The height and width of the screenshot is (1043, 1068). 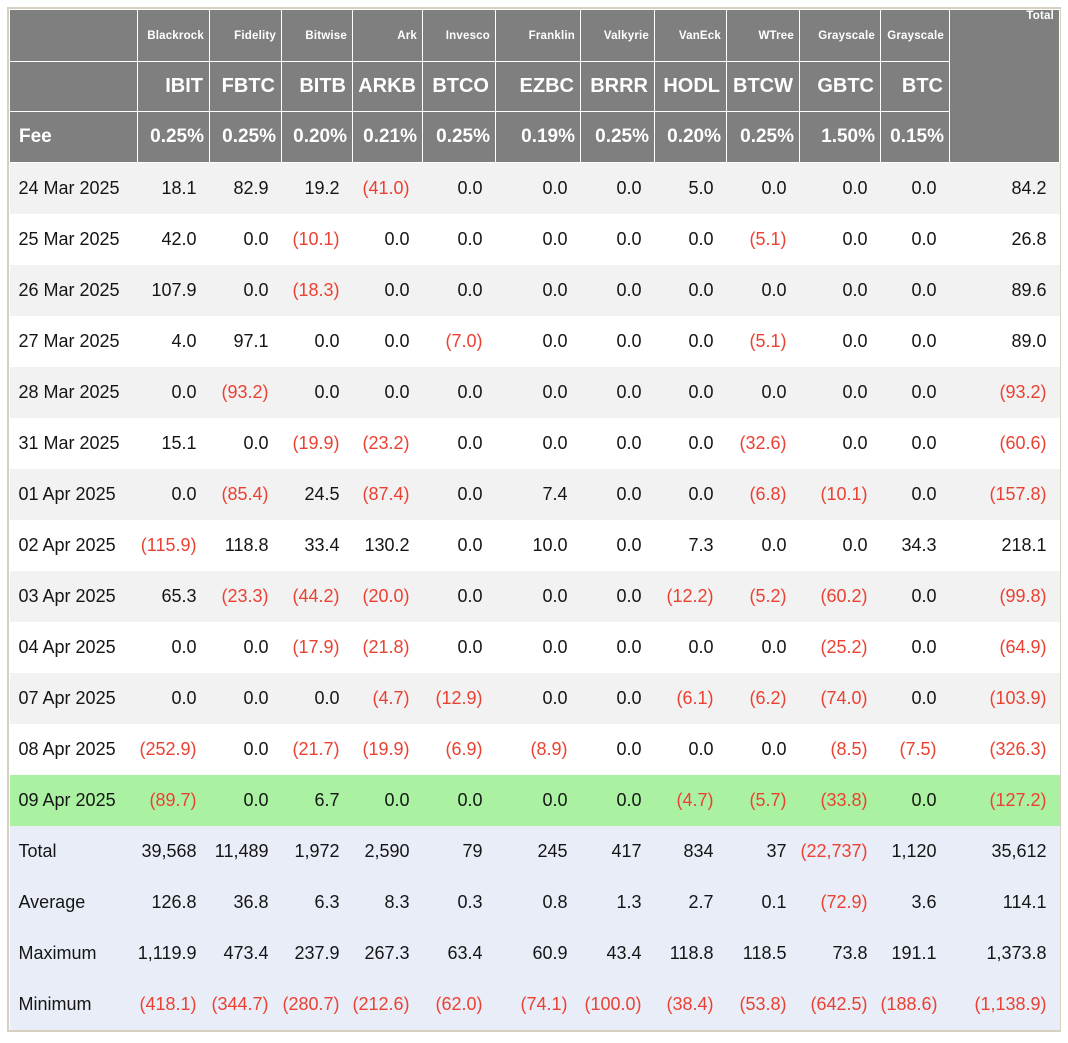 What do you see at coordinates (849, 748) in the screenshot?
I see `flow-value: (8.5)` at bounding box center [849, 748].